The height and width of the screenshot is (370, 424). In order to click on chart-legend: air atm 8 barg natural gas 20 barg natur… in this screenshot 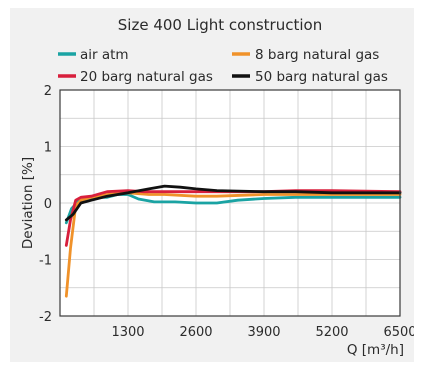, I will do `click(223, 66)`.